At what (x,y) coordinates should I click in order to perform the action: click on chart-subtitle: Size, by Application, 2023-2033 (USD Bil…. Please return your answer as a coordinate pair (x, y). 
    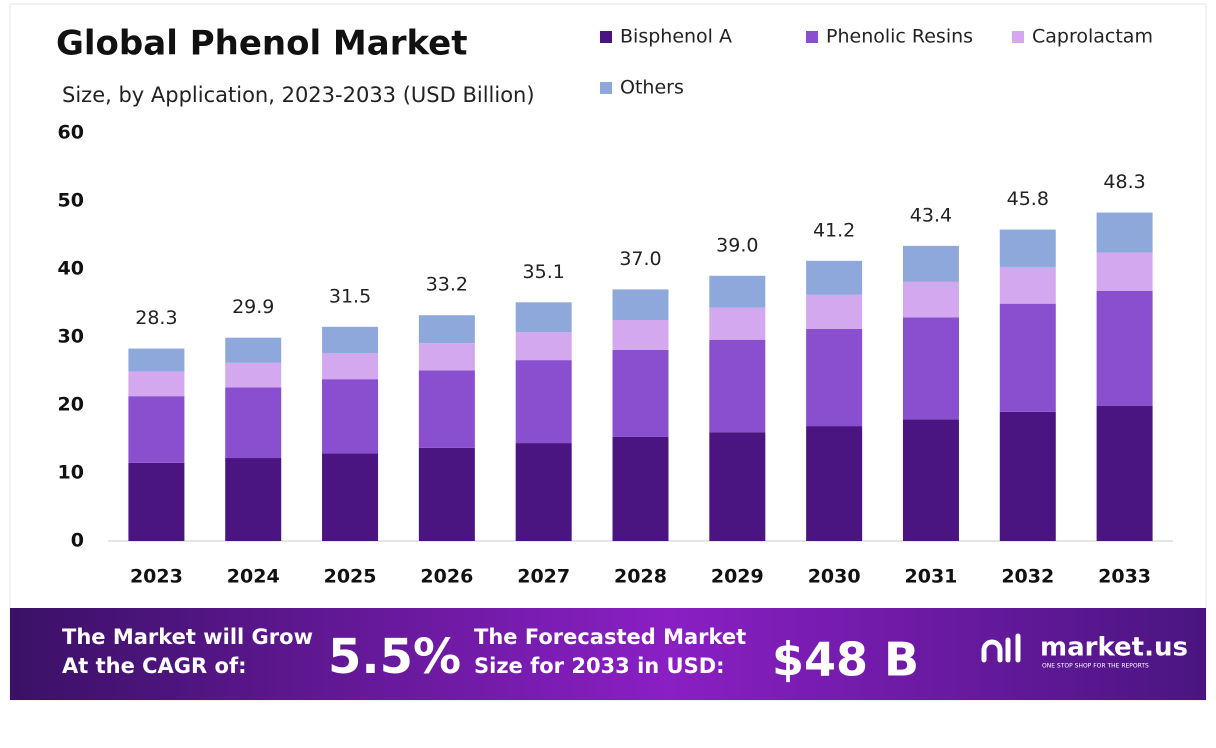
    Looking at the image, I should click on (298, 95).